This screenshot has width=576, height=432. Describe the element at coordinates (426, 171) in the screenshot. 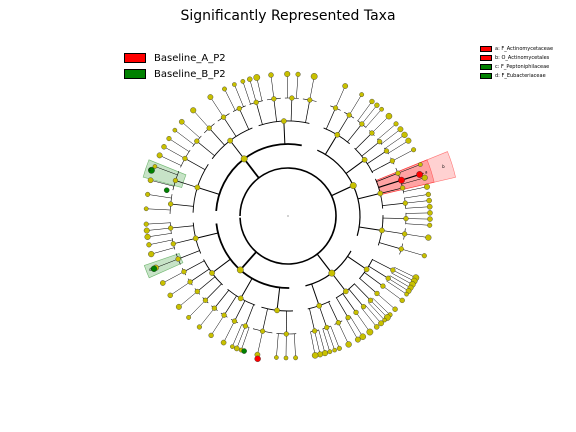

I see `clade-letter-a: a` at that location.